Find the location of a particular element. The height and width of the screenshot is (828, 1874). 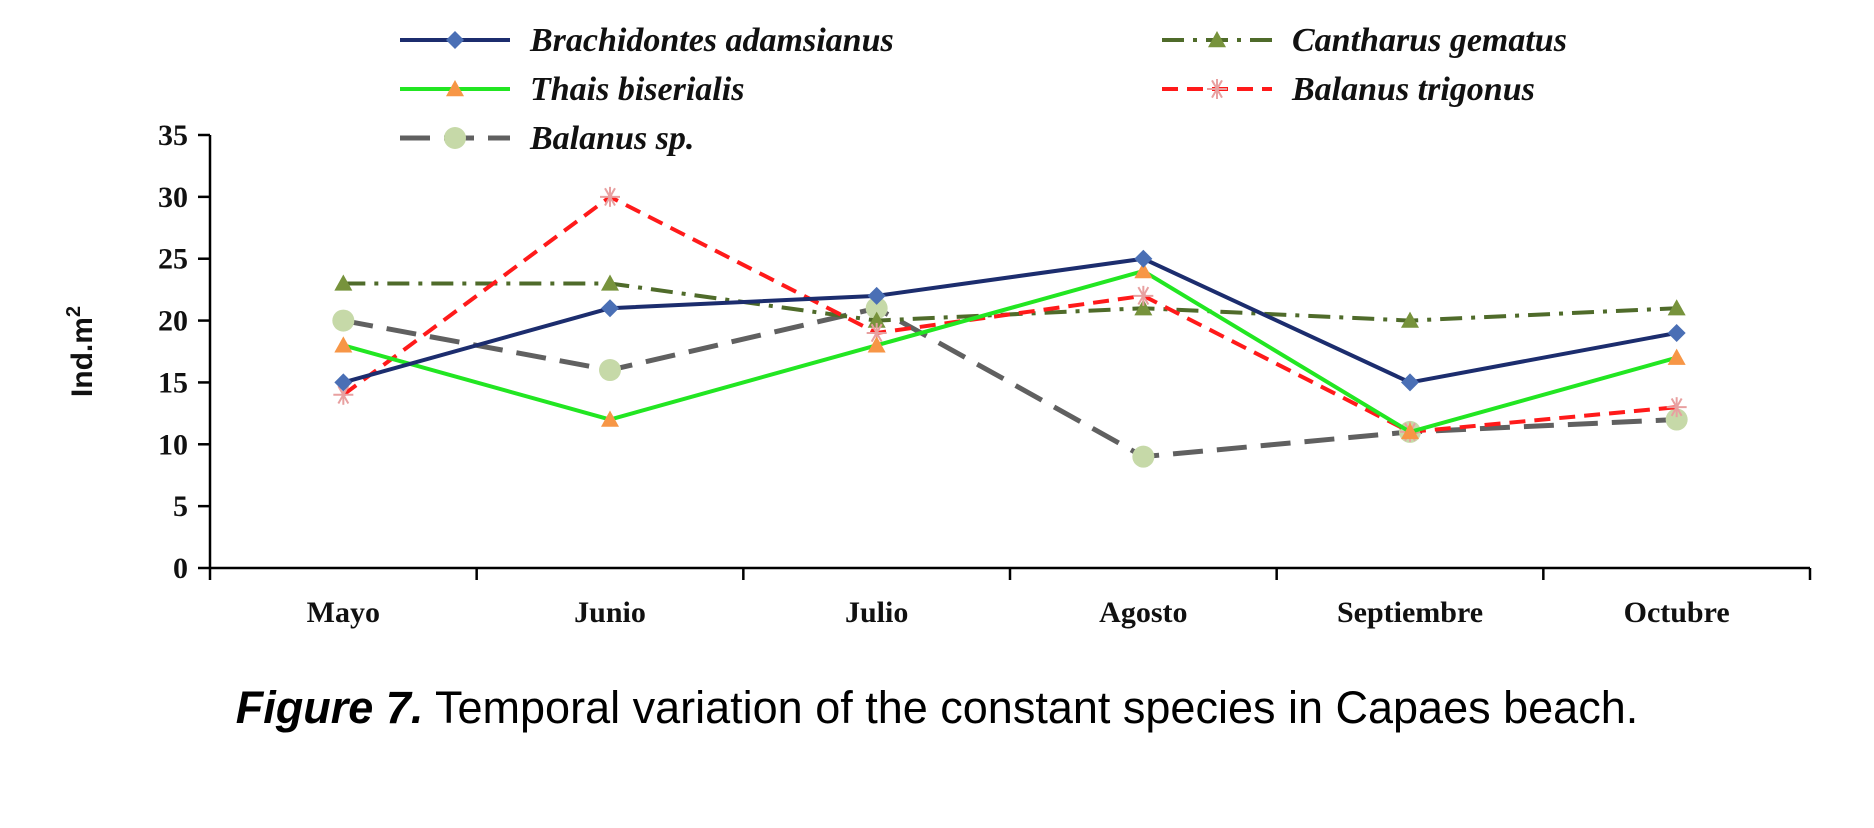

x-tick-label: Agosto is located at coordinates (1143, 612).